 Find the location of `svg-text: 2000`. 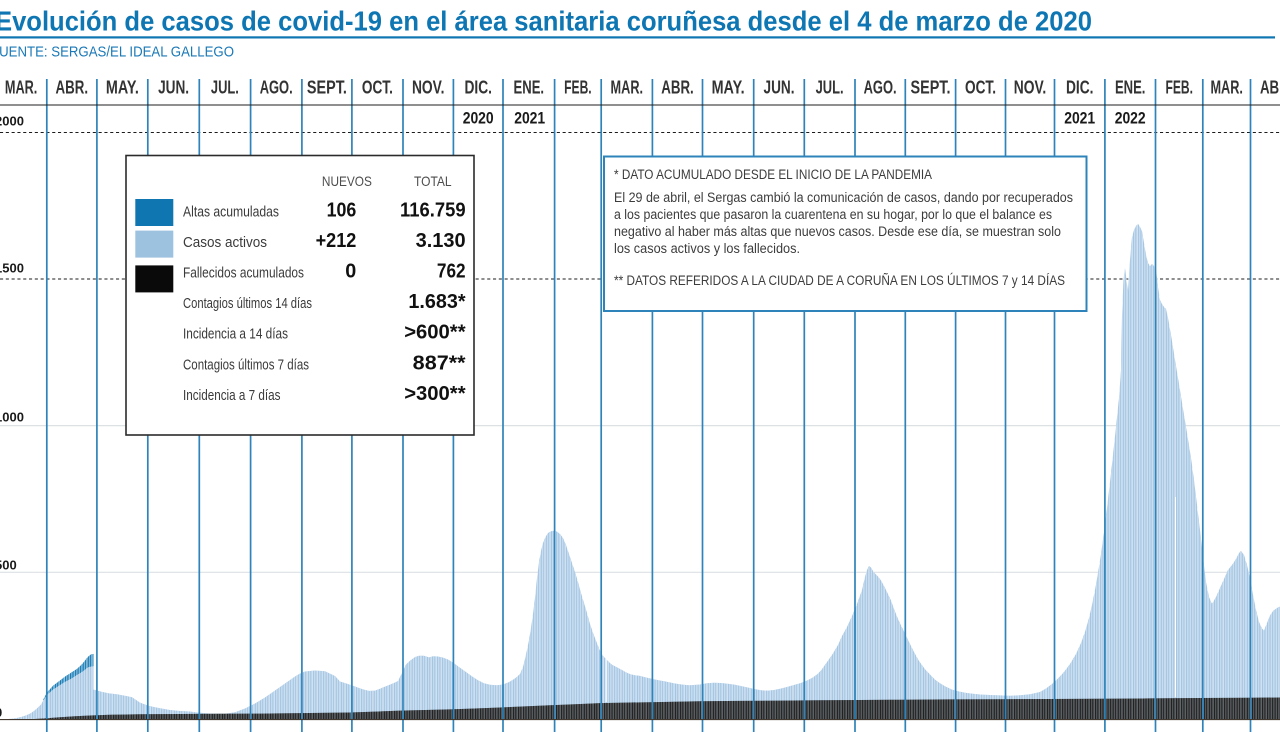

svg-text: 2000 is located at coordinates (12, 121).